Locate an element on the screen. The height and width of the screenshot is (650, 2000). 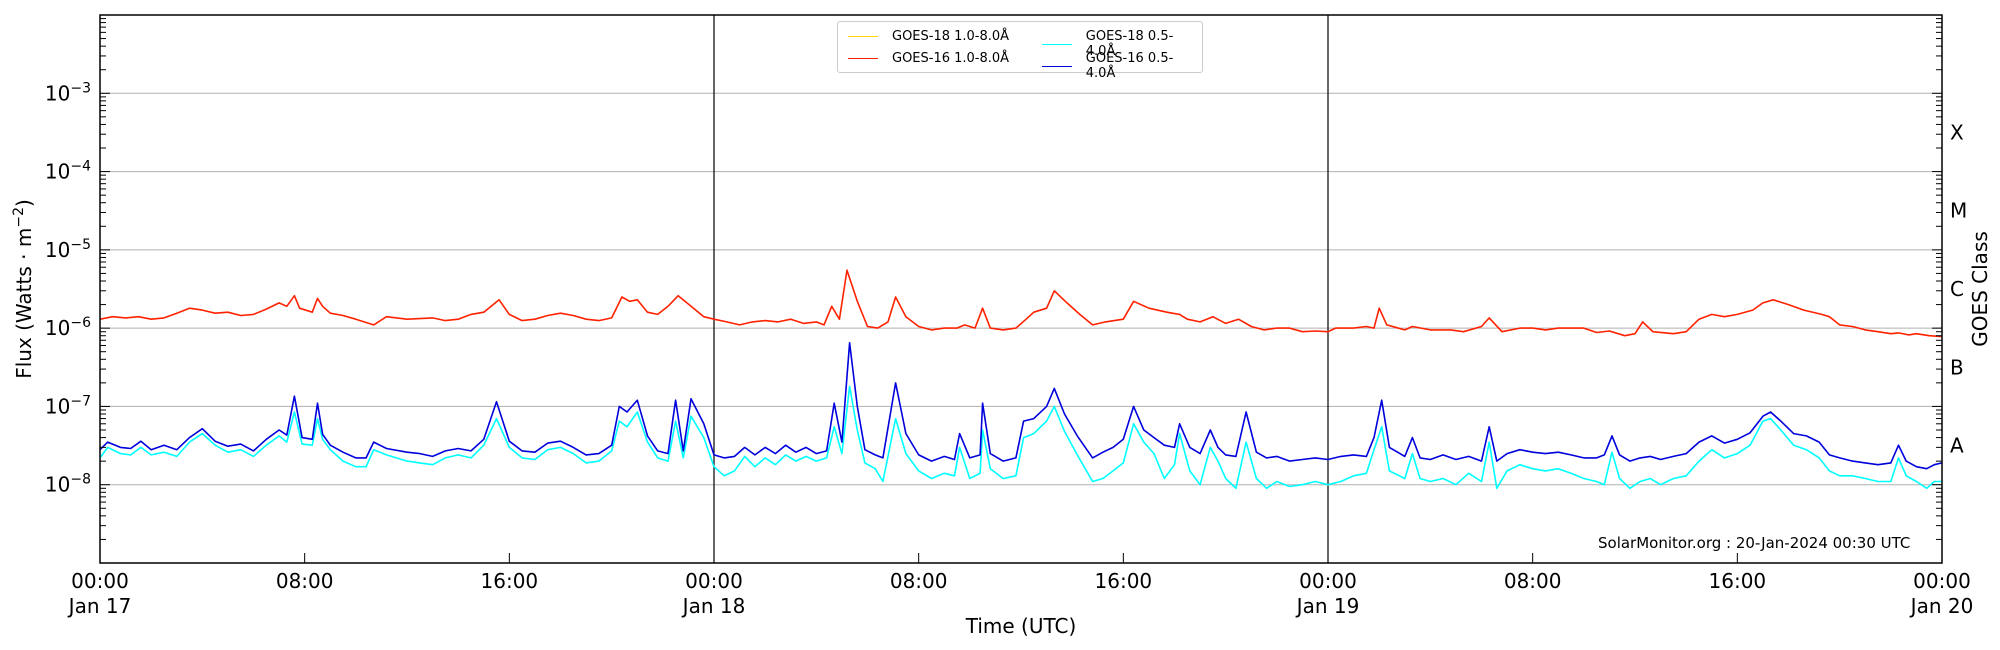
y-tick-label: 10⁻⁷ is located at coordinates (68, 405).